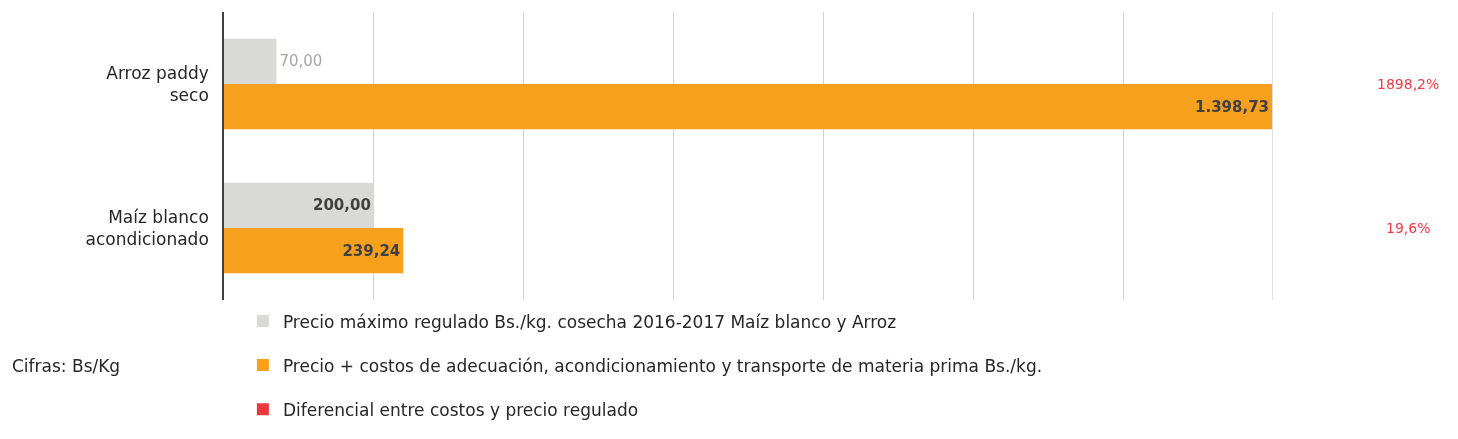  I want to click on data-label: 239,24, so click(371, 250).